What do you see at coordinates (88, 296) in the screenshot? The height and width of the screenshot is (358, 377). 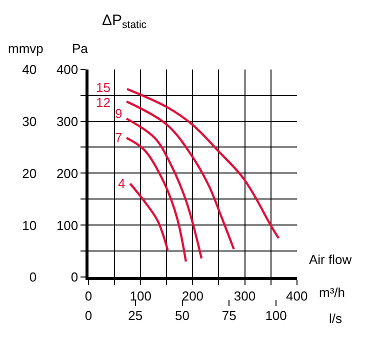 I see `x-tick-label: 0` at bounding box center [88, 296].